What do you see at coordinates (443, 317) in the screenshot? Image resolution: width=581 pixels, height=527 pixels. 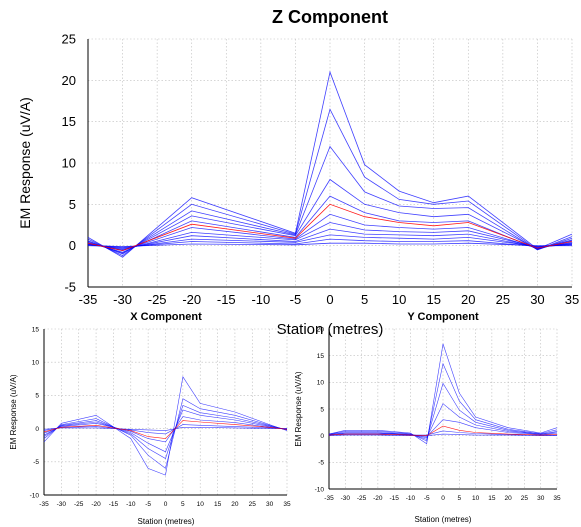 I see `chart-title: Y Component` at bounding box center [443, 317].